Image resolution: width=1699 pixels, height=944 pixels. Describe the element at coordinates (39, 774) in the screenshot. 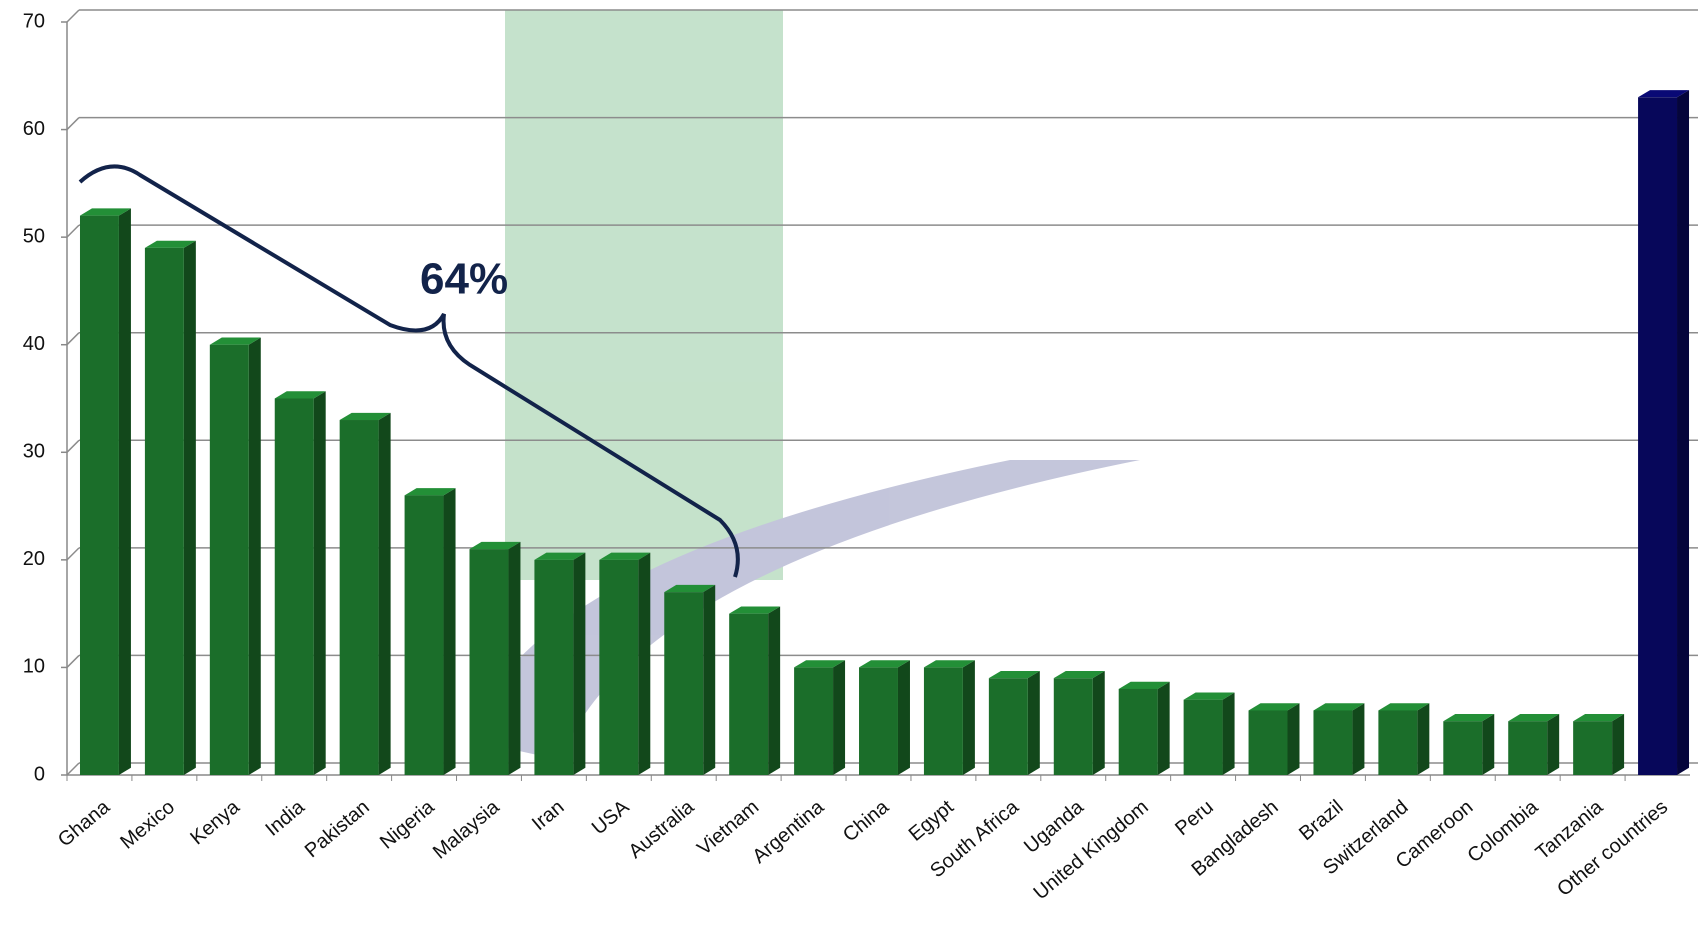

I see `y-tick-label: 0` at that location.